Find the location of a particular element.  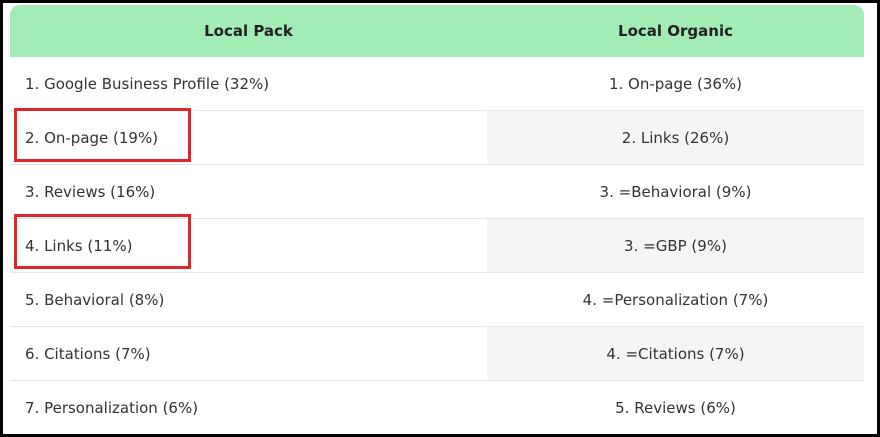

table-row: 4. Links (11%) 3. =GBP (9%) is located at coordinates (437, 245).